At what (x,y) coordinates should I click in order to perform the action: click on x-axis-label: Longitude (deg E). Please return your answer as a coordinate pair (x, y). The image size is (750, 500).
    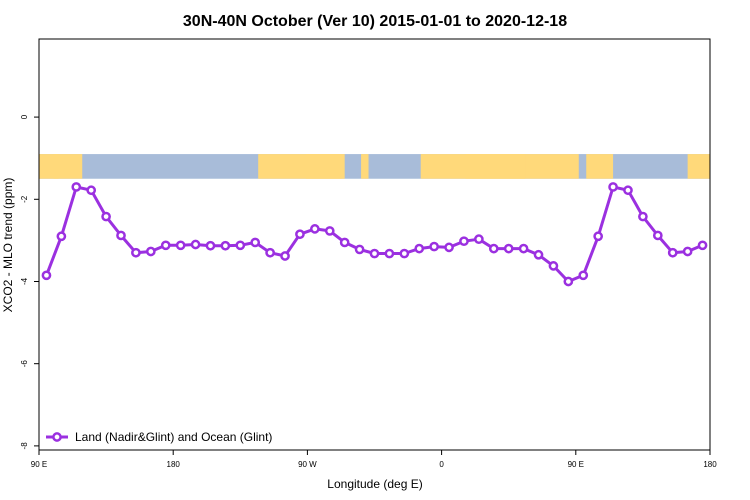
    Looking at the image, I should click on (374, 484).